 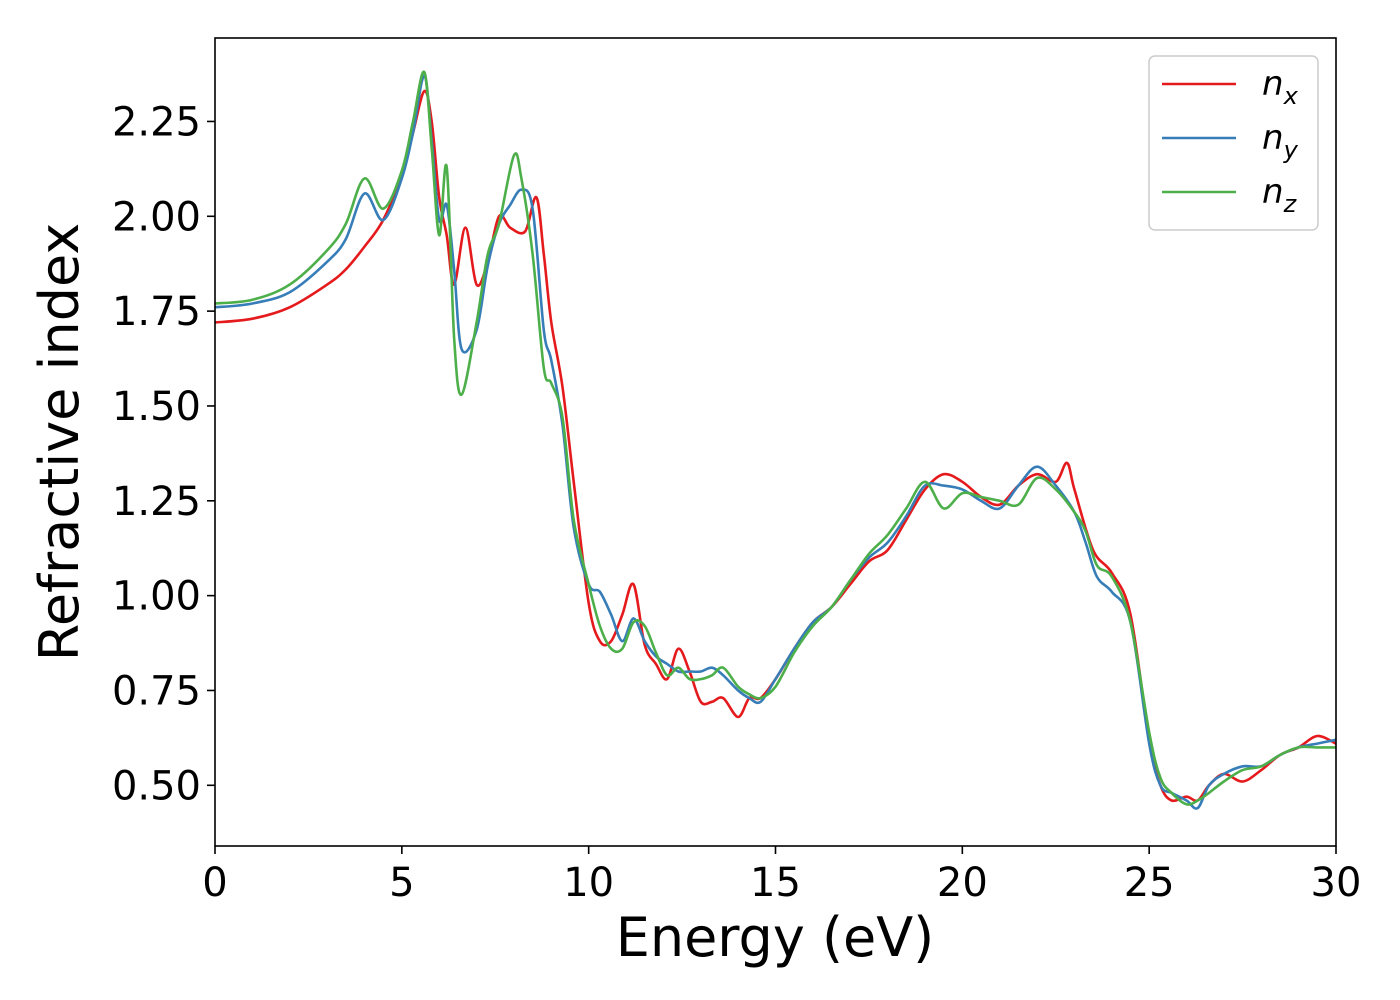 What do you see at coordinates (156, 691) in the screenshot?
I see `y-tick-label: 0.75` at bounding box center [156, 691].